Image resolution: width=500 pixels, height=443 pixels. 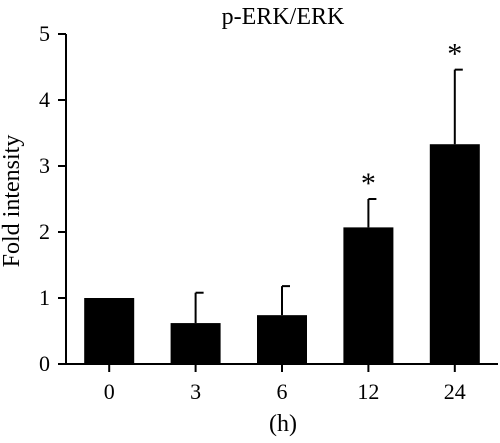 I want to click on y-tick-label: 5, so click(x=44, y=33).